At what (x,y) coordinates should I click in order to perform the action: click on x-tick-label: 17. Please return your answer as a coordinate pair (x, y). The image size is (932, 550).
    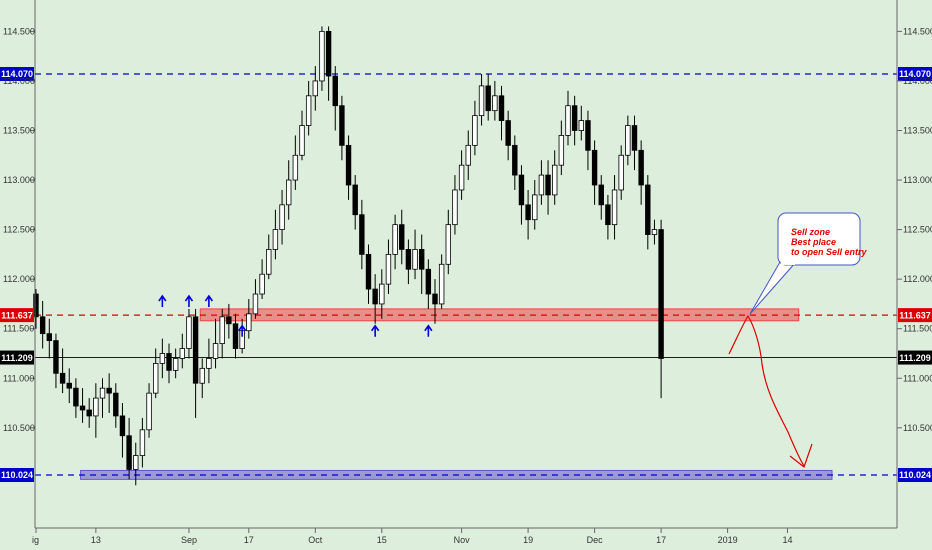
    Looking at the image, I should click on (249, 540).